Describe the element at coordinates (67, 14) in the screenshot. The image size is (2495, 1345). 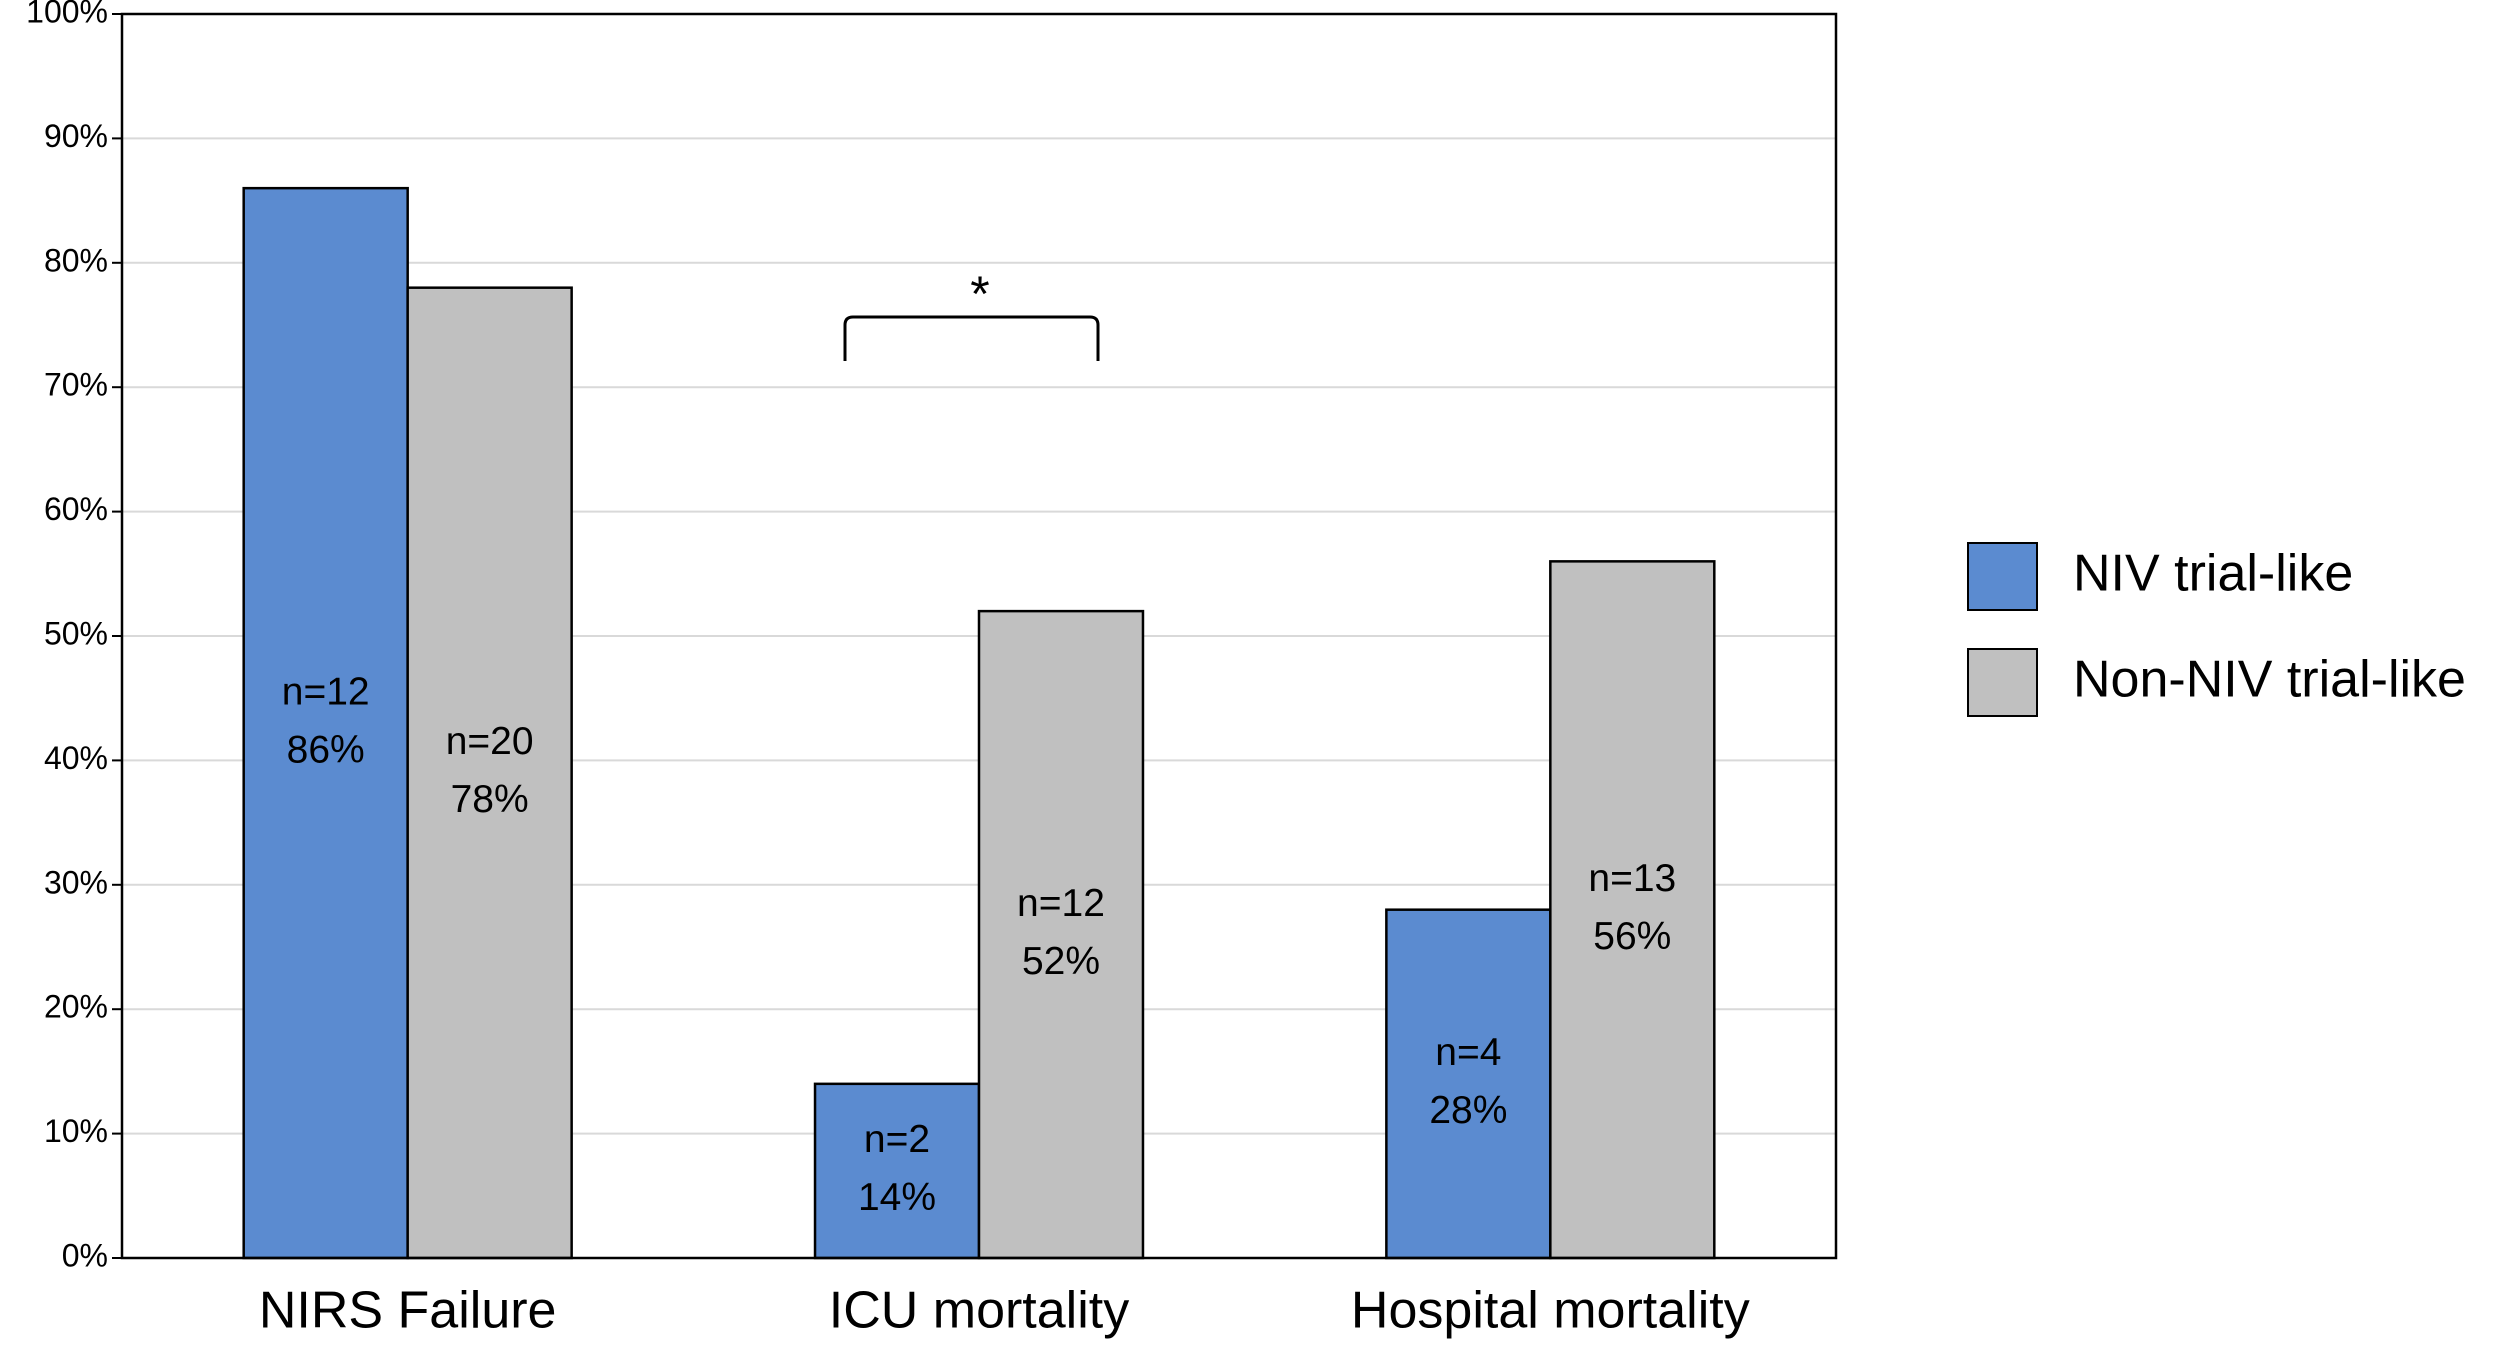
I see `y-tick-label: 100%` at that location.